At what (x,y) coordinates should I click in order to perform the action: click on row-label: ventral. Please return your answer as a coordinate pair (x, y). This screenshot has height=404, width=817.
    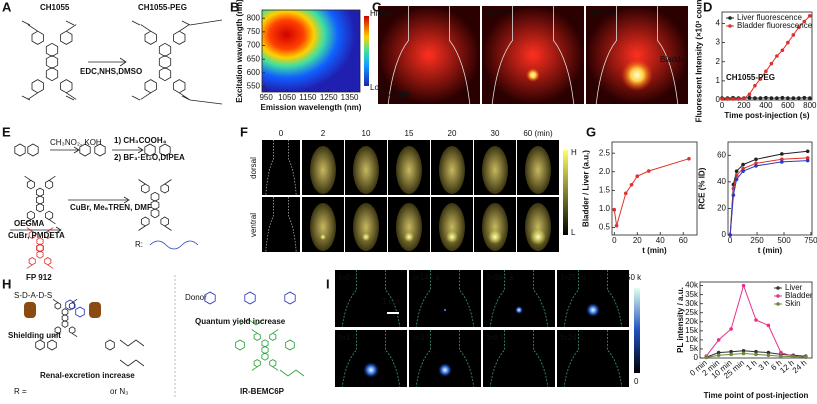
    Looking at the image, I should click on (253, 225).